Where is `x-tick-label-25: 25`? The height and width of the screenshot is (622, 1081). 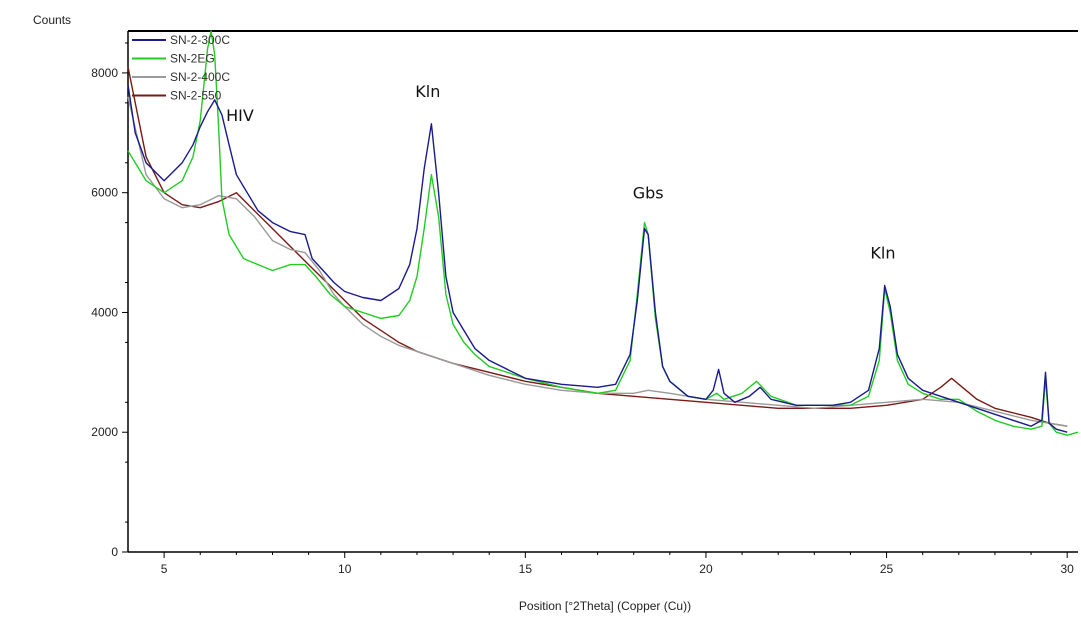 x-tick-label-25: 25 is located at coordinates (887, 569).